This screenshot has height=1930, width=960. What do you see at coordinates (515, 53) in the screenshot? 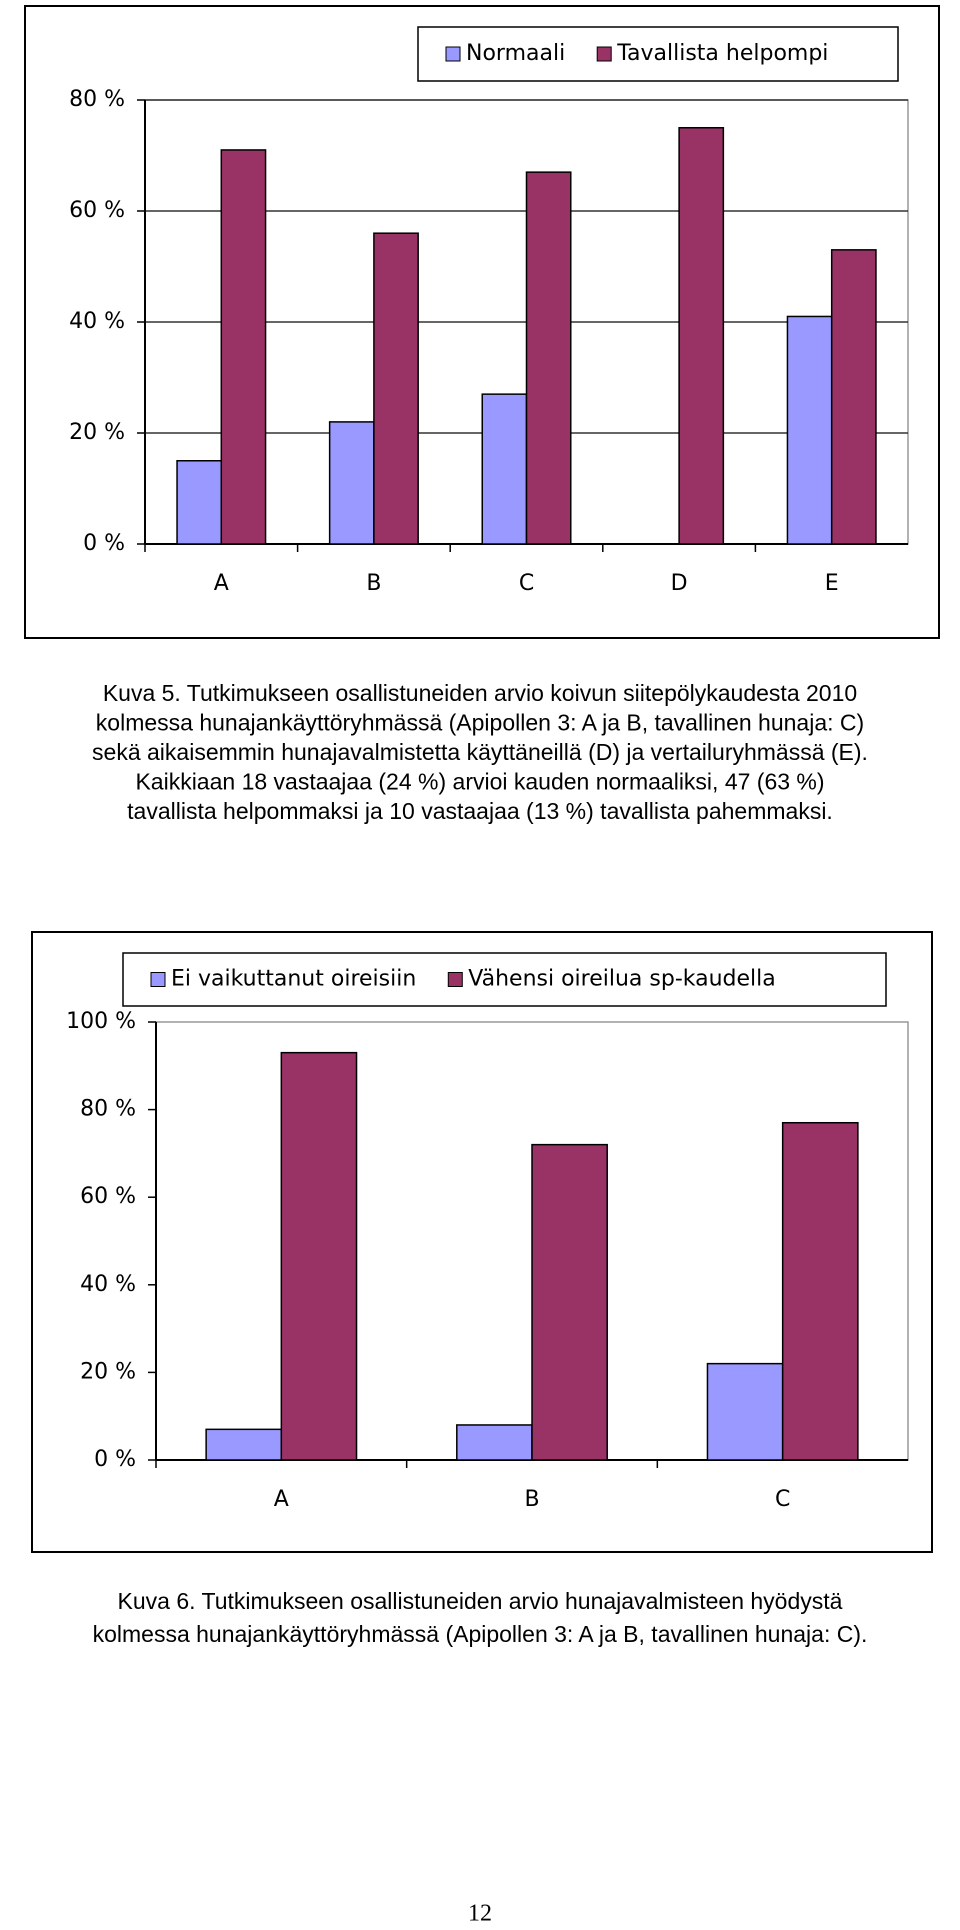
I see `legend-label: Normaali` at bounding box center [515, 53].